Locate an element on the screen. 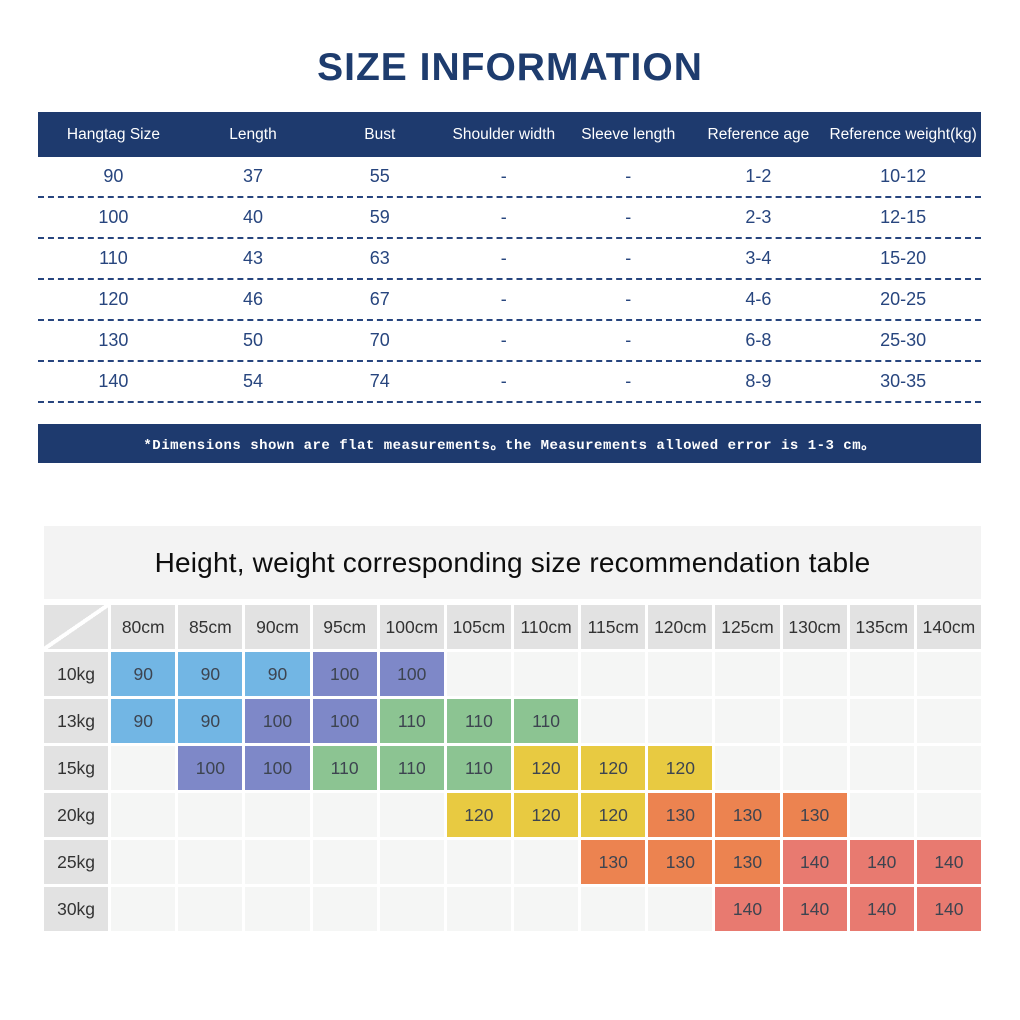 Image resolution: width=1020 pixels, height=1020 pixels. height-header-cell: 100cm is located at coordinates (411, 627).